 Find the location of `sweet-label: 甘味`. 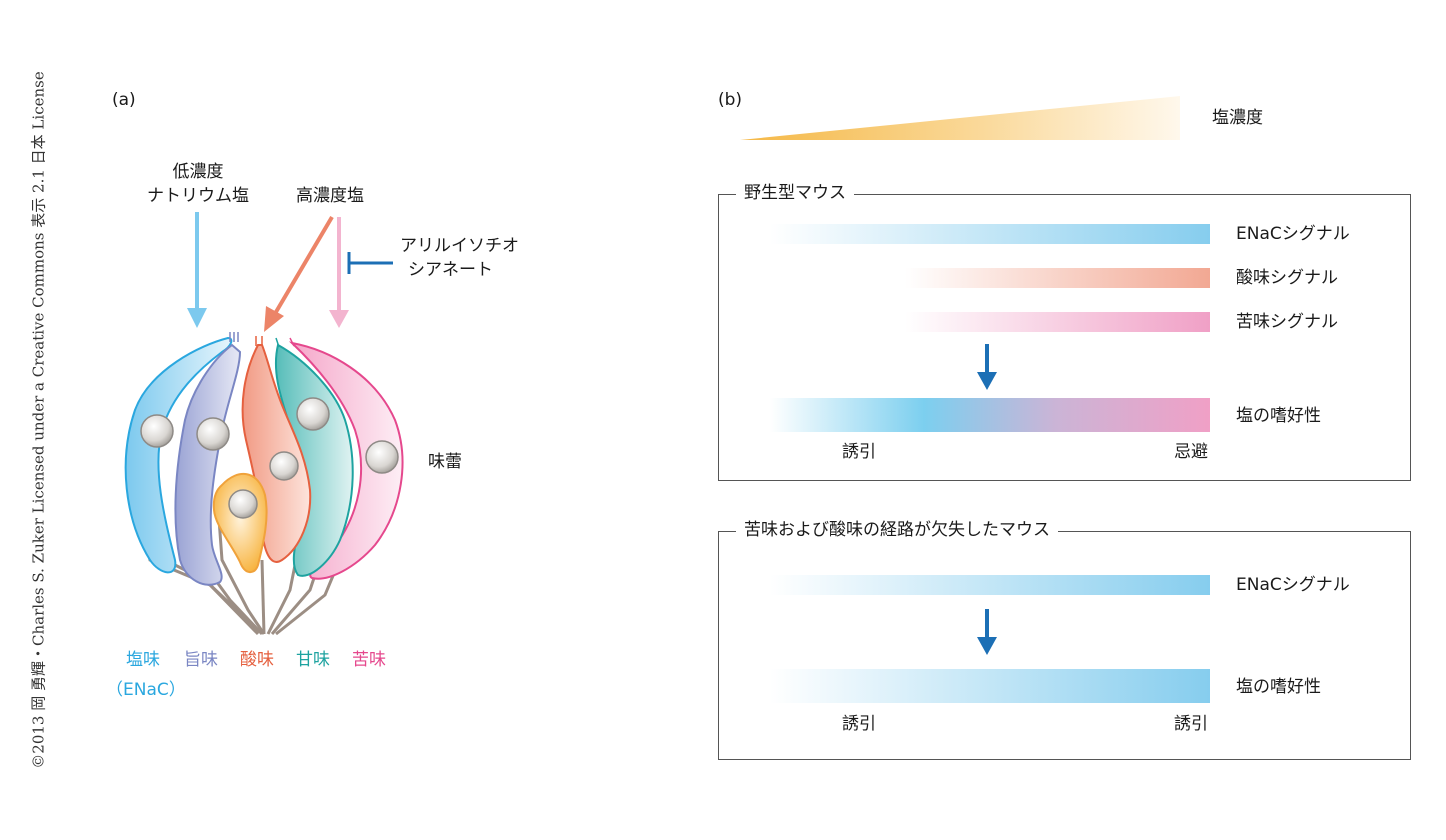

sweet-label: 甘味 is located at coordinates (313, 660).